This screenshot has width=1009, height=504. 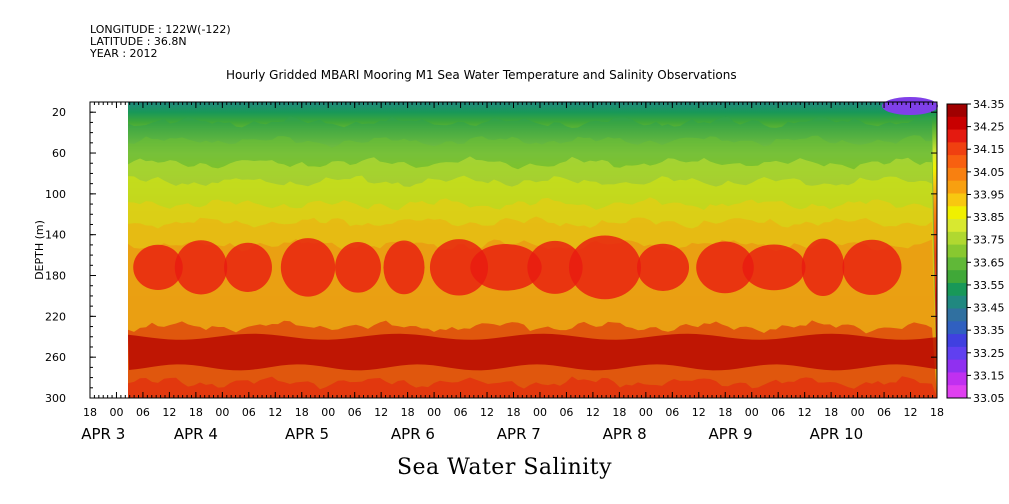 What do you see at coordinates (989, 375) in the screenshot?
I see `colorbar-label: 33.15` at bounding box center [989, 375].